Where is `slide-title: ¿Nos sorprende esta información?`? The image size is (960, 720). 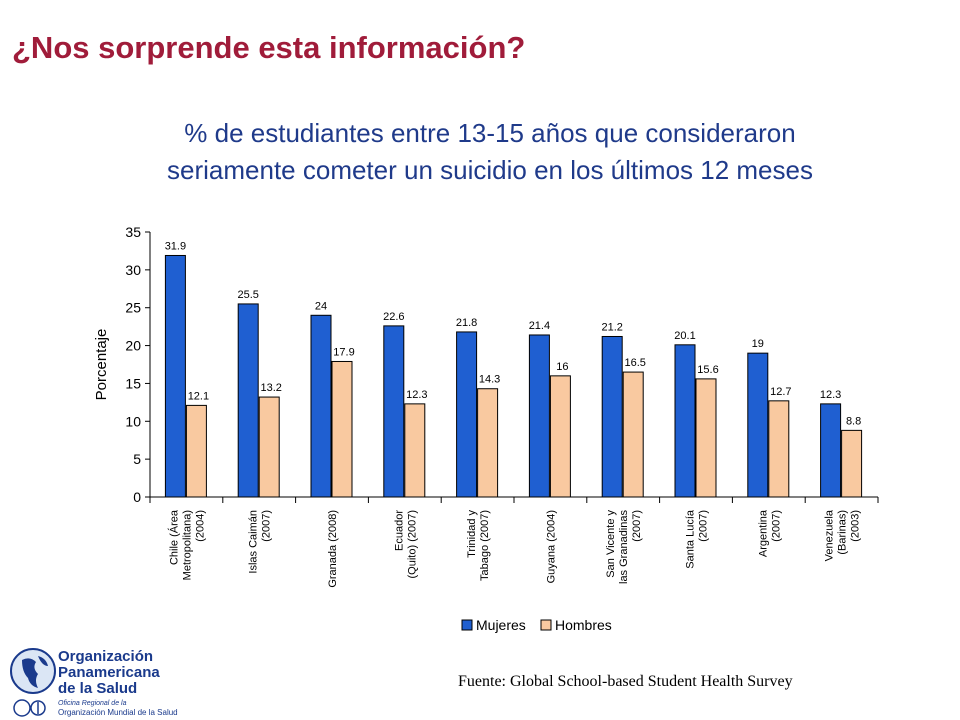 slide-title: ¿Nos sorprende esta información? is located at coordinates (269, 47).